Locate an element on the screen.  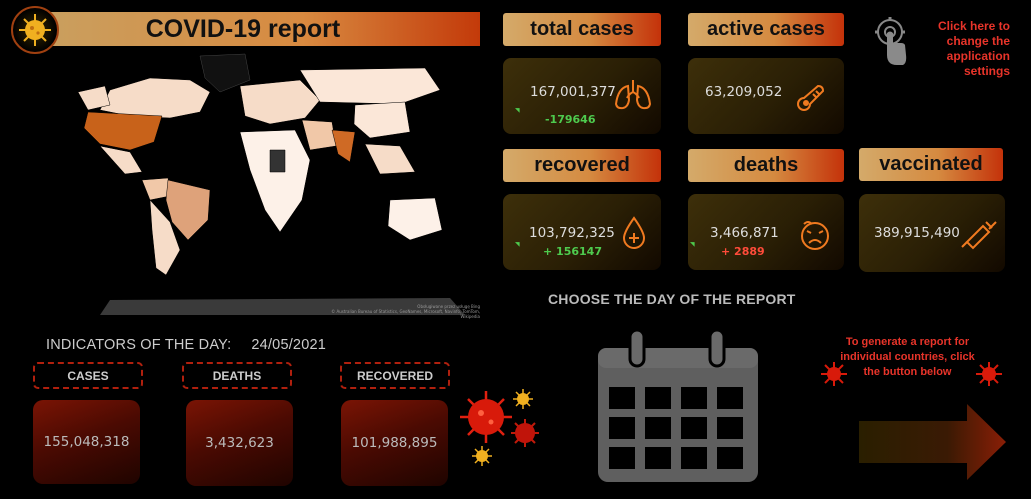
map-region-china is located at coordinates (382, 120).